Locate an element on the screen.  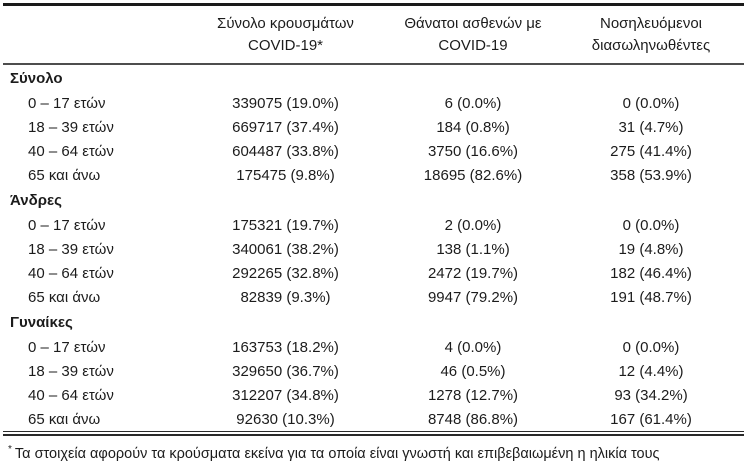
intubated-value: 12 (4.4%) is located at coordinates (651, 371).